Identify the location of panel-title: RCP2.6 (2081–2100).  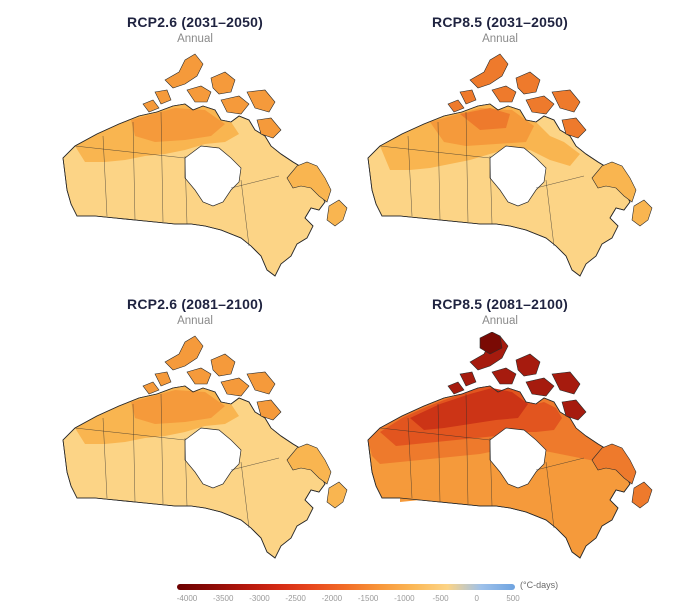
(195, 304).